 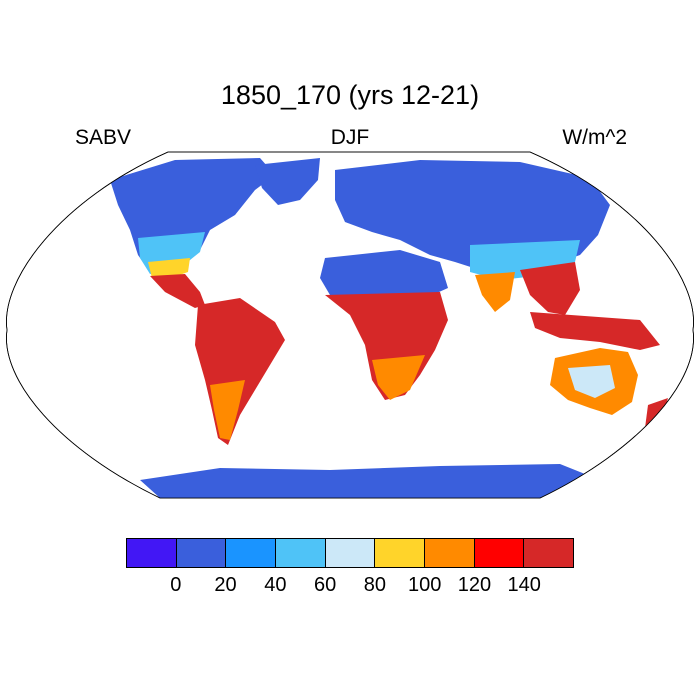 What do you see at coordinates (550, 288) in the screenshot?
I see `southeast-asia-land` at bounding box center [550, 288].